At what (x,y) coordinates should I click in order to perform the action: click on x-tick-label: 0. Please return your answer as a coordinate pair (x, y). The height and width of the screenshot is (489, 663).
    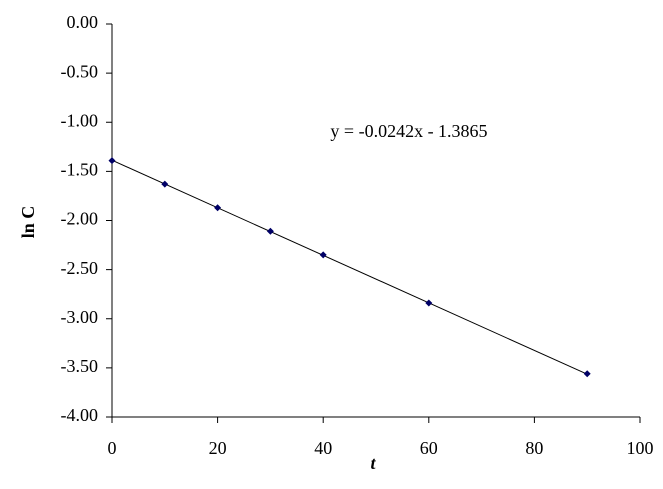
    Looking at the image, I should click on (112, 448).